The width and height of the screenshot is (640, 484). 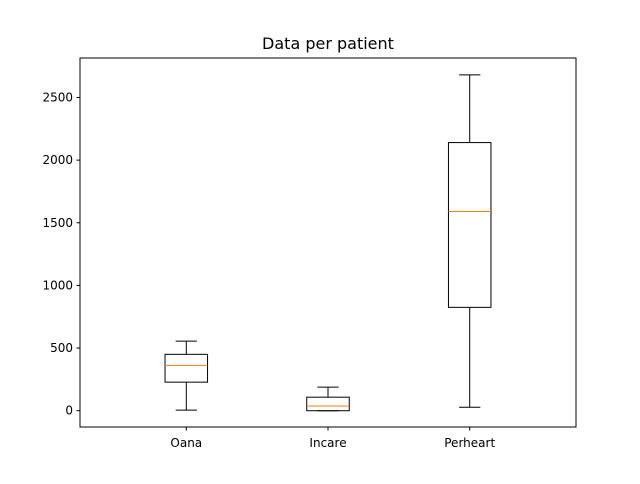 I want to click on y-tick-label: 0, so click(x=69, y=411).